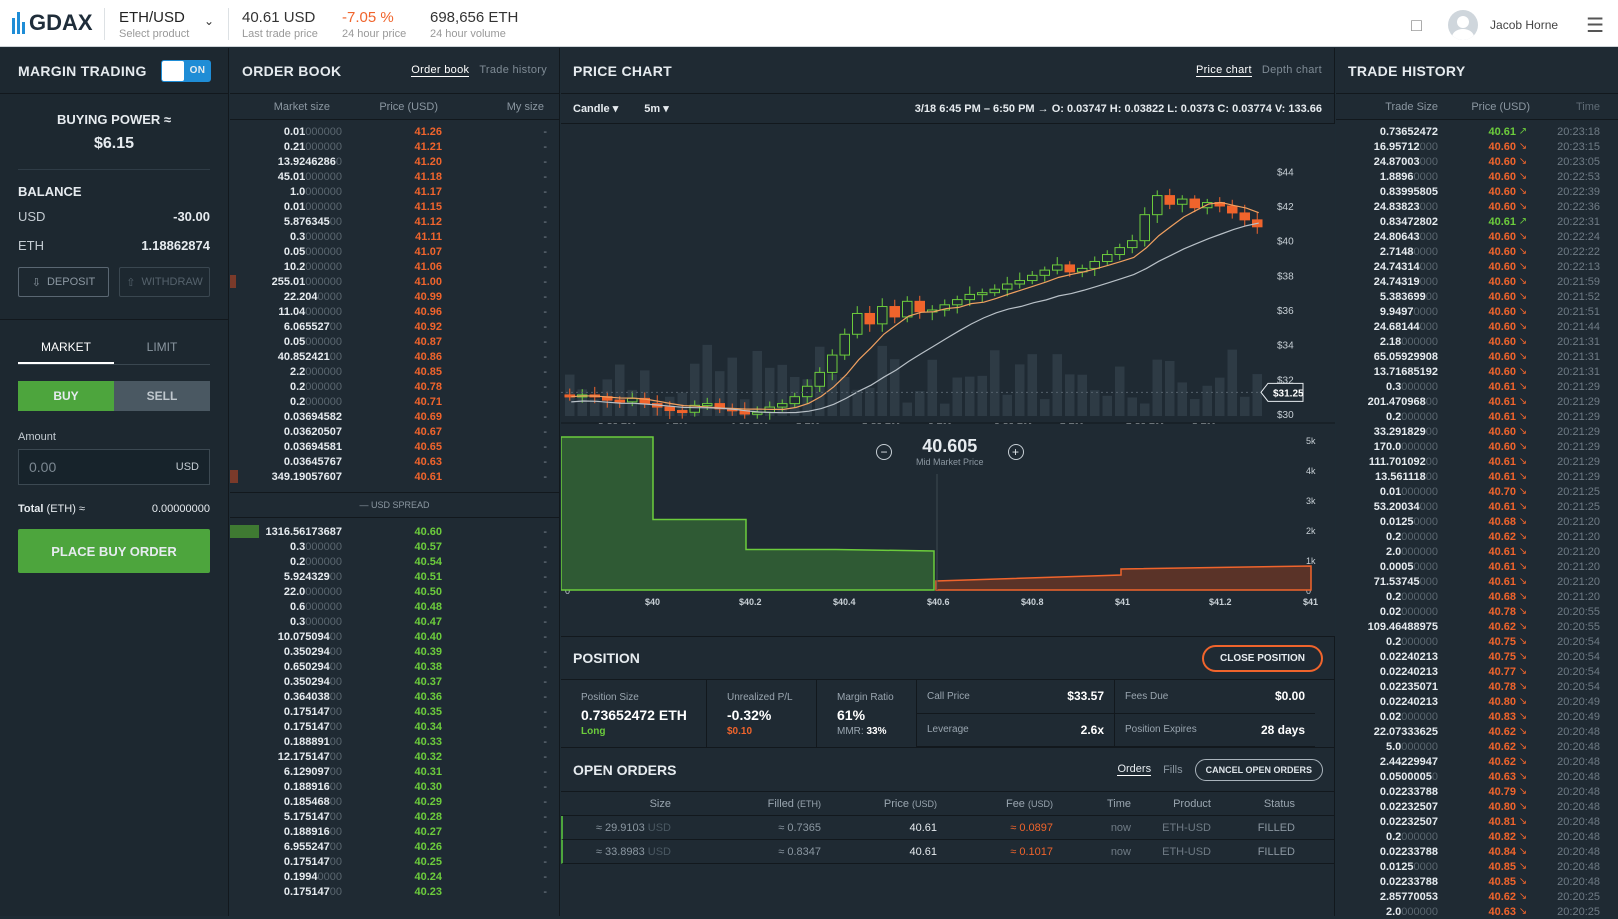 This screenshot has width=1618, height=919. Describe the element at coordinates (172, 70) in the screenshot. I see `toggle-knob` at that location.